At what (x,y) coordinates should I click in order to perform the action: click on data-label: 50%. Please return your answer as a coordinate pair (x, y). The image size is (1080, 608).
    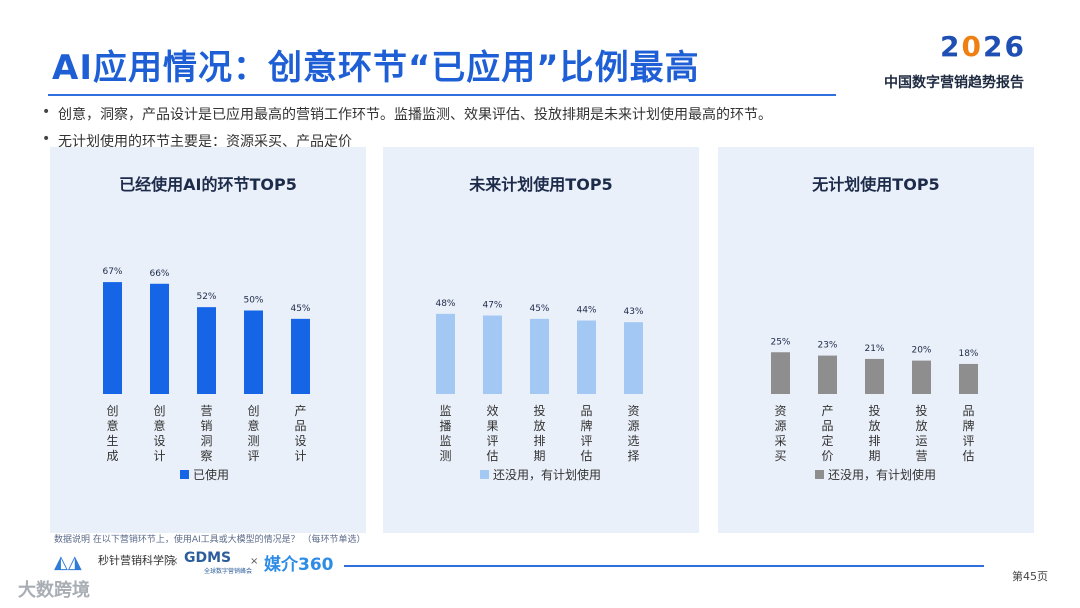
    Looking at the image, I should click on (253, 301).